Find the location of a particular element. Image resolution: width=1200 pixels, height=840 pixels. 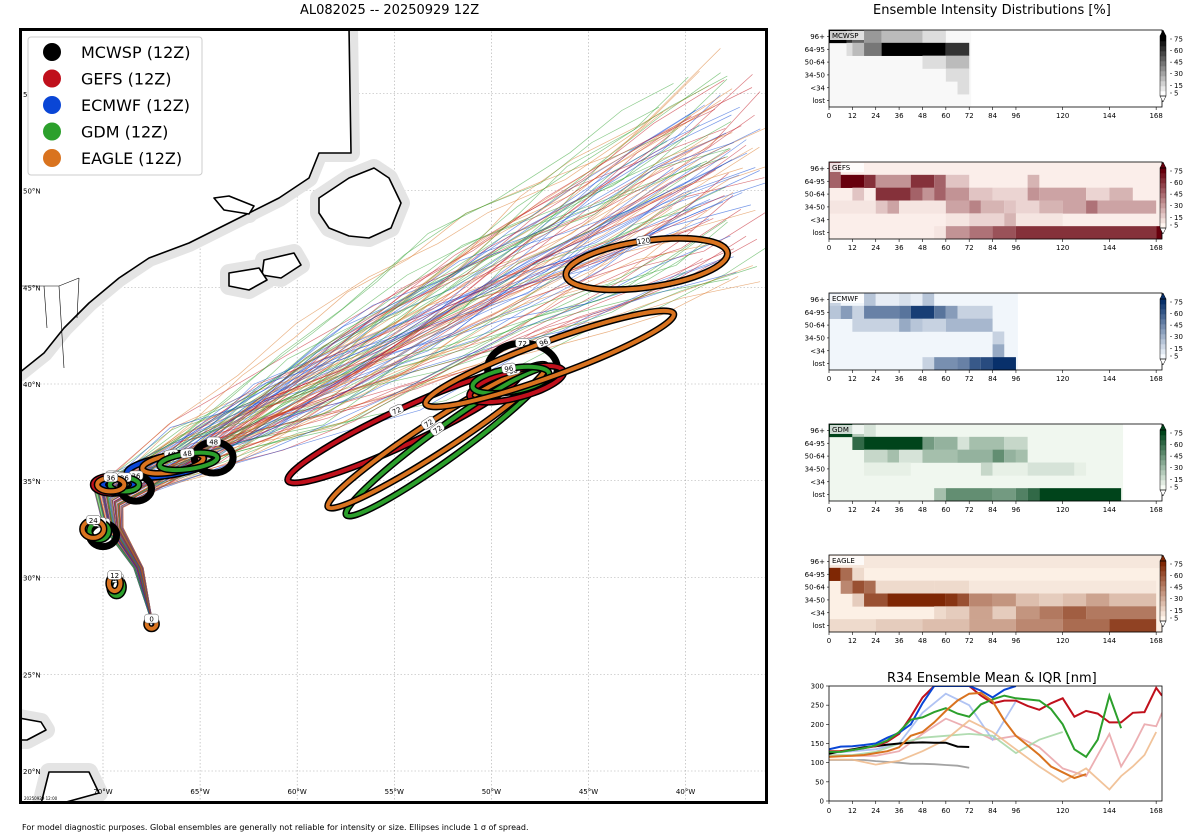

colorbar-tick-label: 75 is located at coordinates (1178, 565).